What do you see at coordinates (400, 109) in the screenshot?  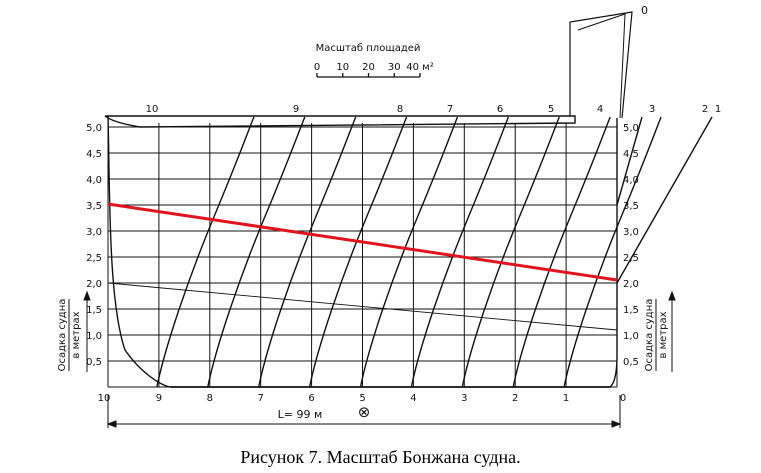 I see `top-curve-number: 8` at bounding box center [400, 109].